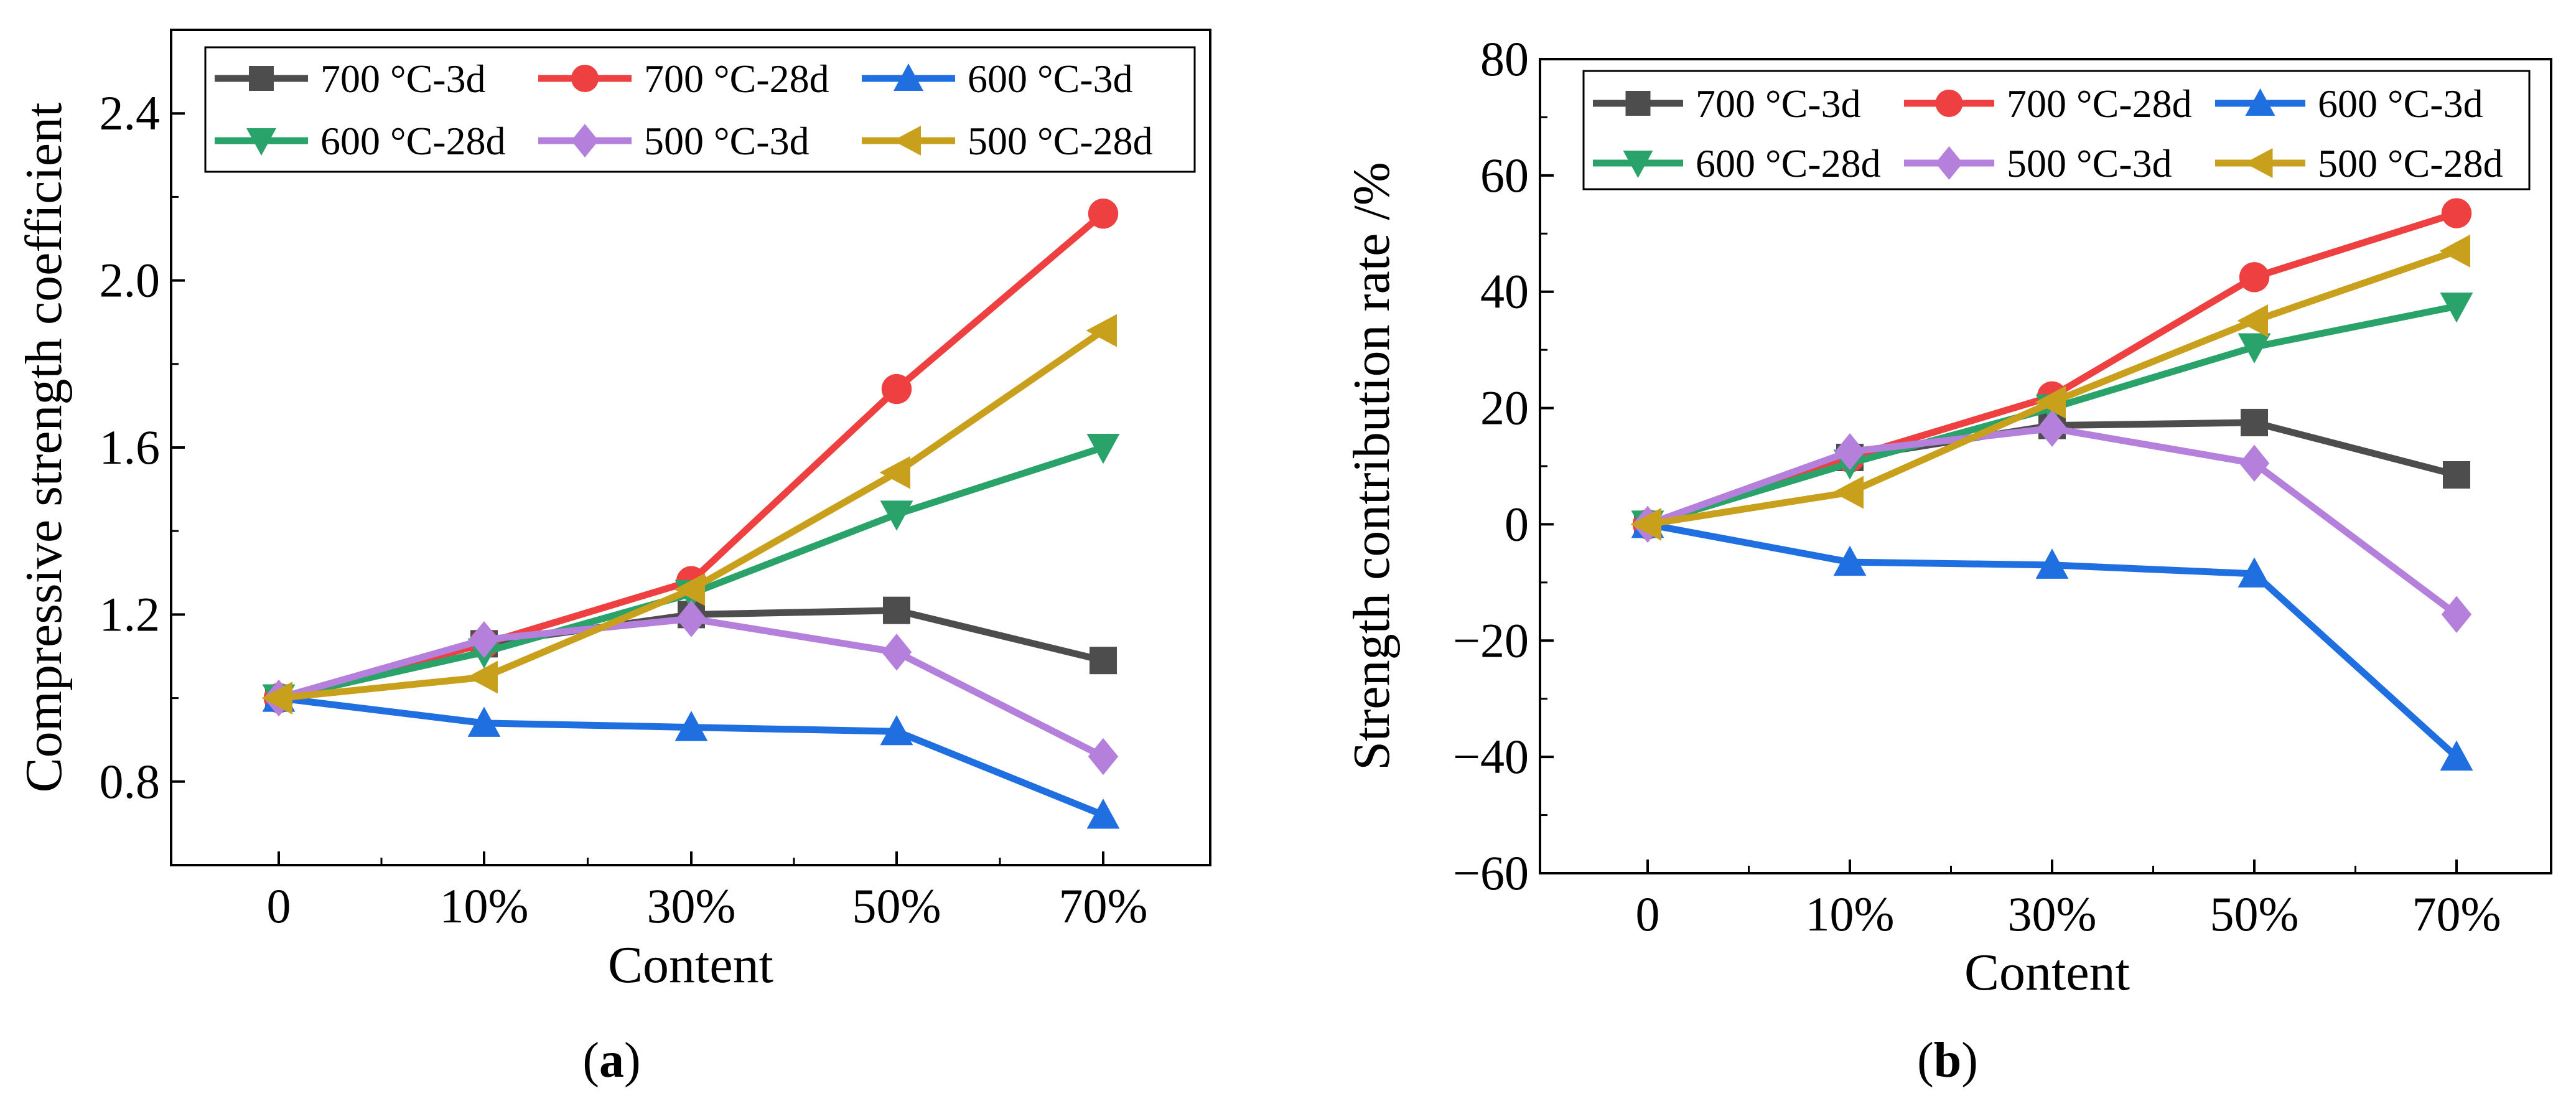  I want to click on legend-entry: 600 °C-28d, so click(1737, 163).